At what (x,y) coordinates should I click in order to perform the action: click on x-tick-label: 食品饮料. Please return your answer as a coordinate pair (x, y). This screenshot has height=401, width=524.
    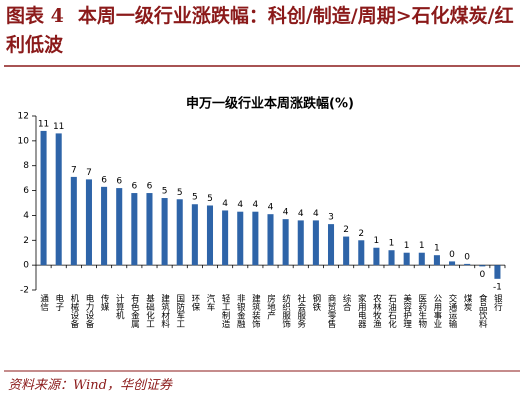
    Looking at the image, I should click on (482, 311).